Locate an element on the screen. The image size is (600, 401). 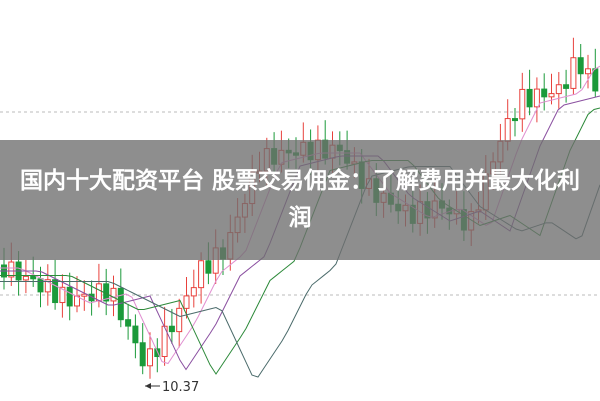
title: 国内十大配资平台 股票交易佣金：了解费用并最大化利润 is located at coordinates (299, 199).